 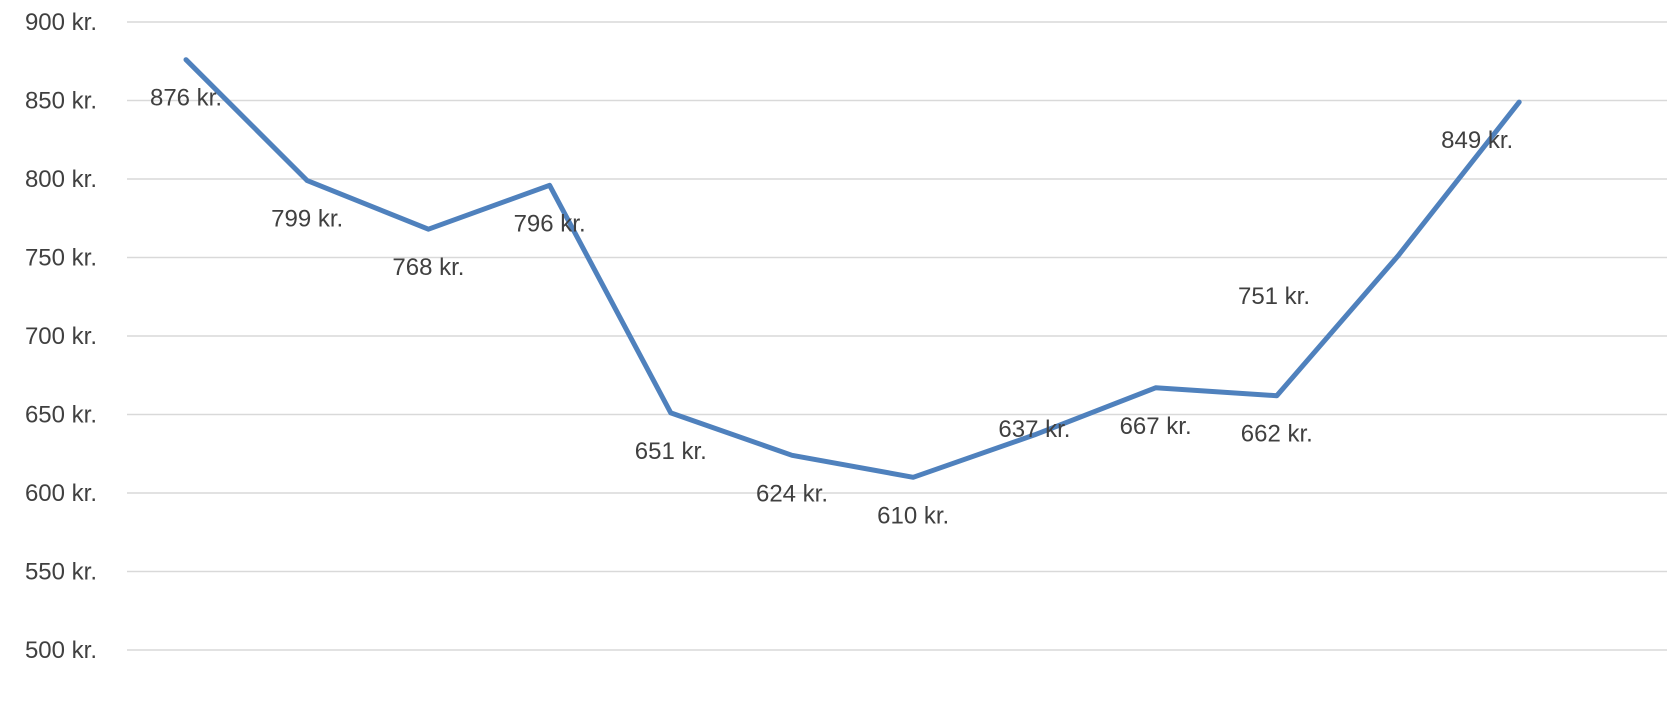 What do you see at coordinates (1034, 429) in the screenshot?
I see `data-label: 637 kr.` at bounding box center [1034, 429].